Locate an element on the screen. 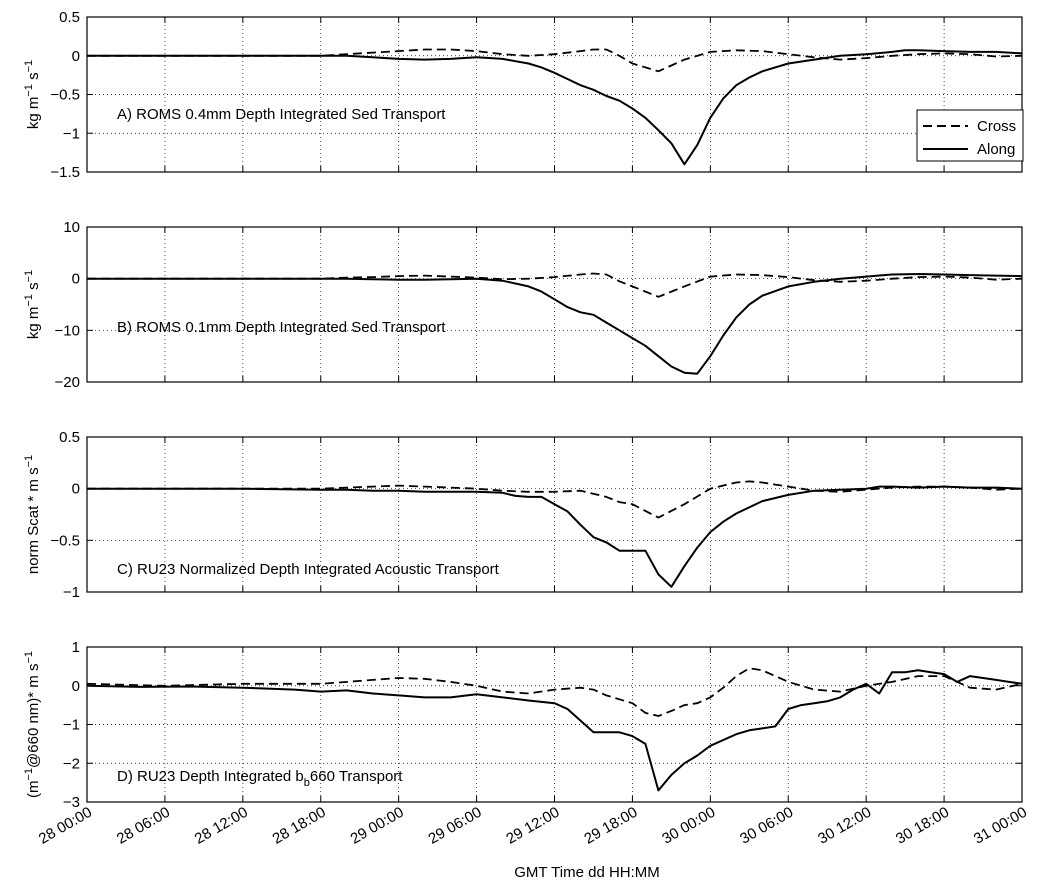 This screenshot has width=1043, height=881. x-tick-label: 28 18:00 is located at coordinates (299, 826).